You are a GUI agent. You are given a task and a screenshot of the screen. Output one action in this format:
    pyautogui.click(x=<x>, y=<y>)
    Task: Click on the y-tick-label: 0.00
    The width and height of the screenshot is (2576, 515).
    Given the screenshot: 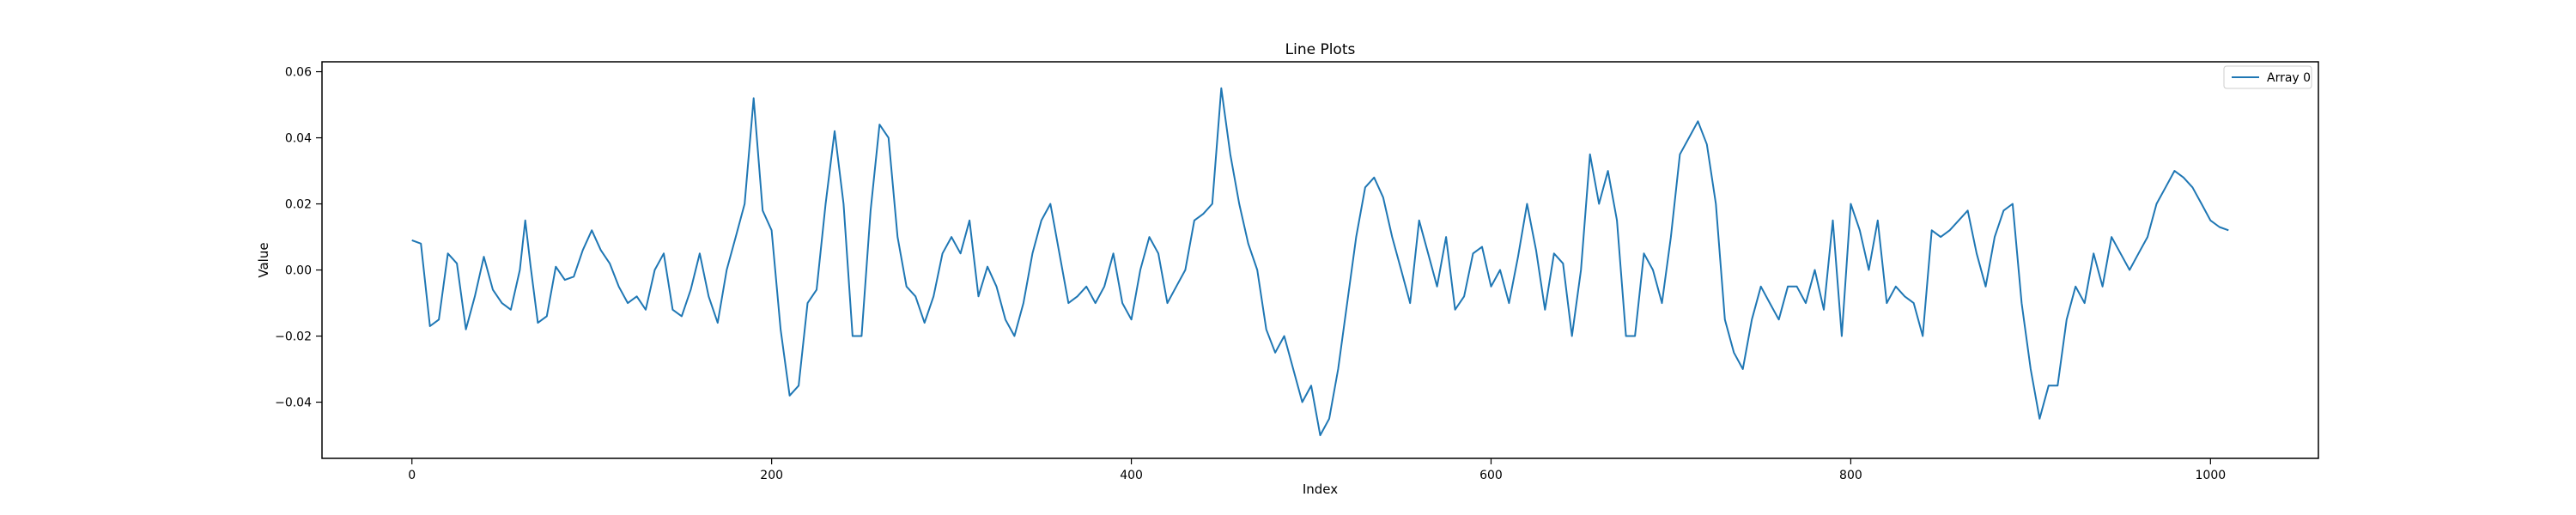 What is the action you would take?
    pyautogui.click(x=298, y=271)
    